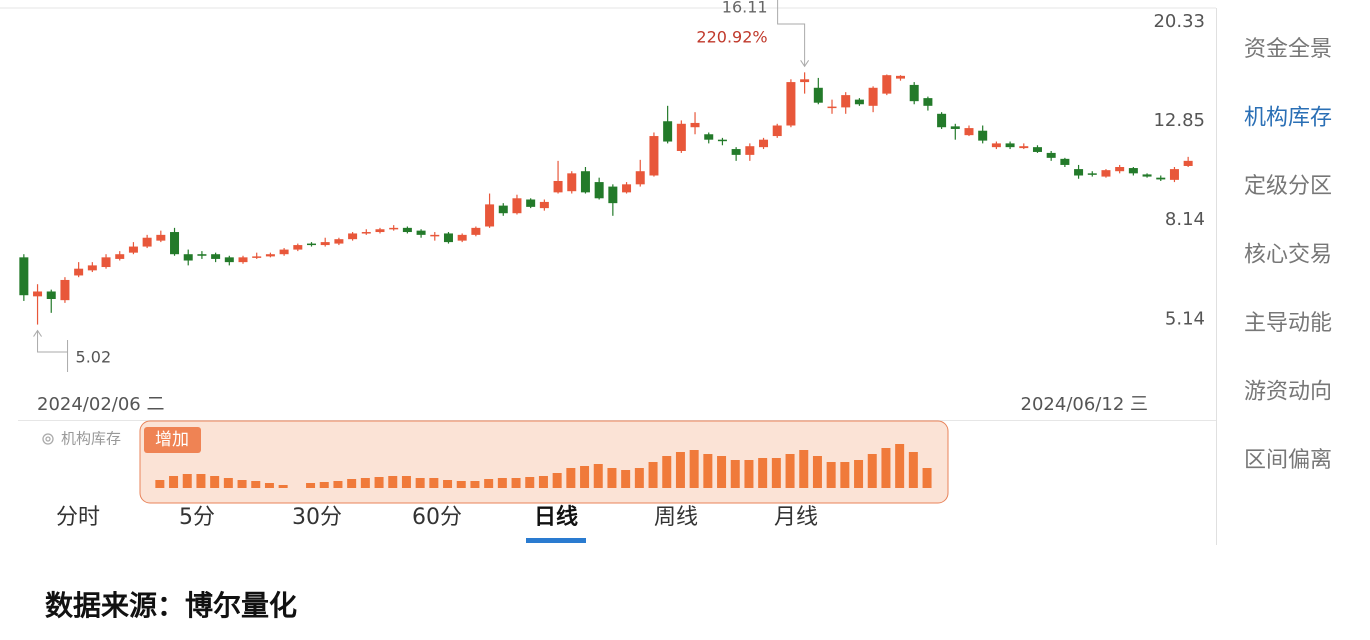 This screenshot has width=1370, height=640. I want to click on min-label: 5.02, so click(94, 357).